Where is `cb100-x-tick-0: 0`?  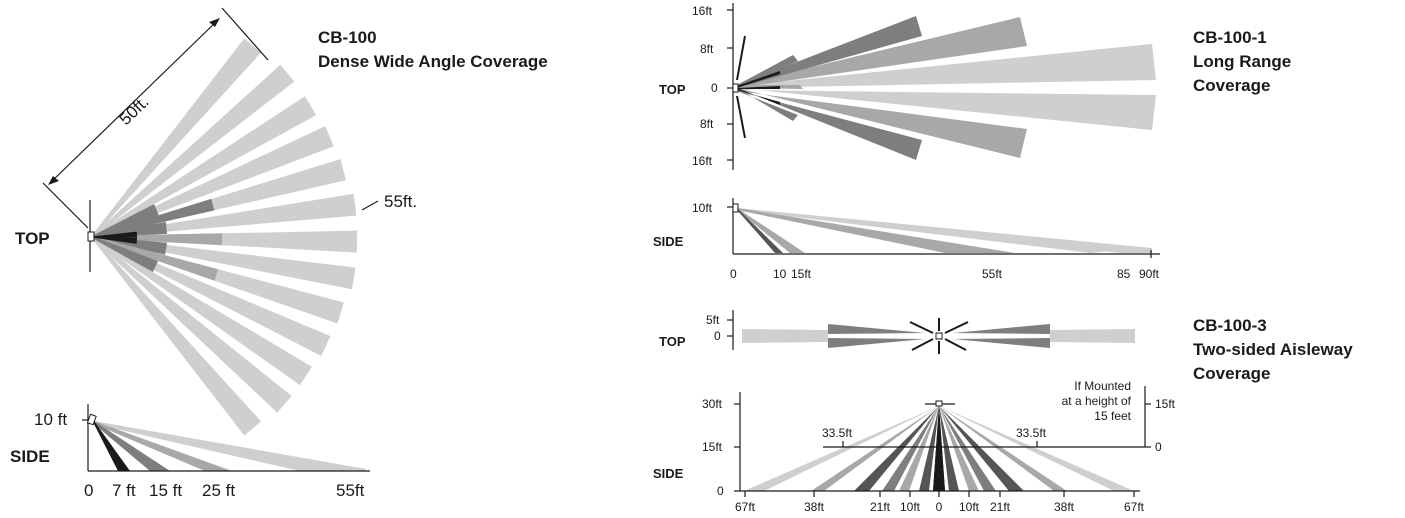
cb100-x-tick-0: 0 is located at coordinates (88, 490).